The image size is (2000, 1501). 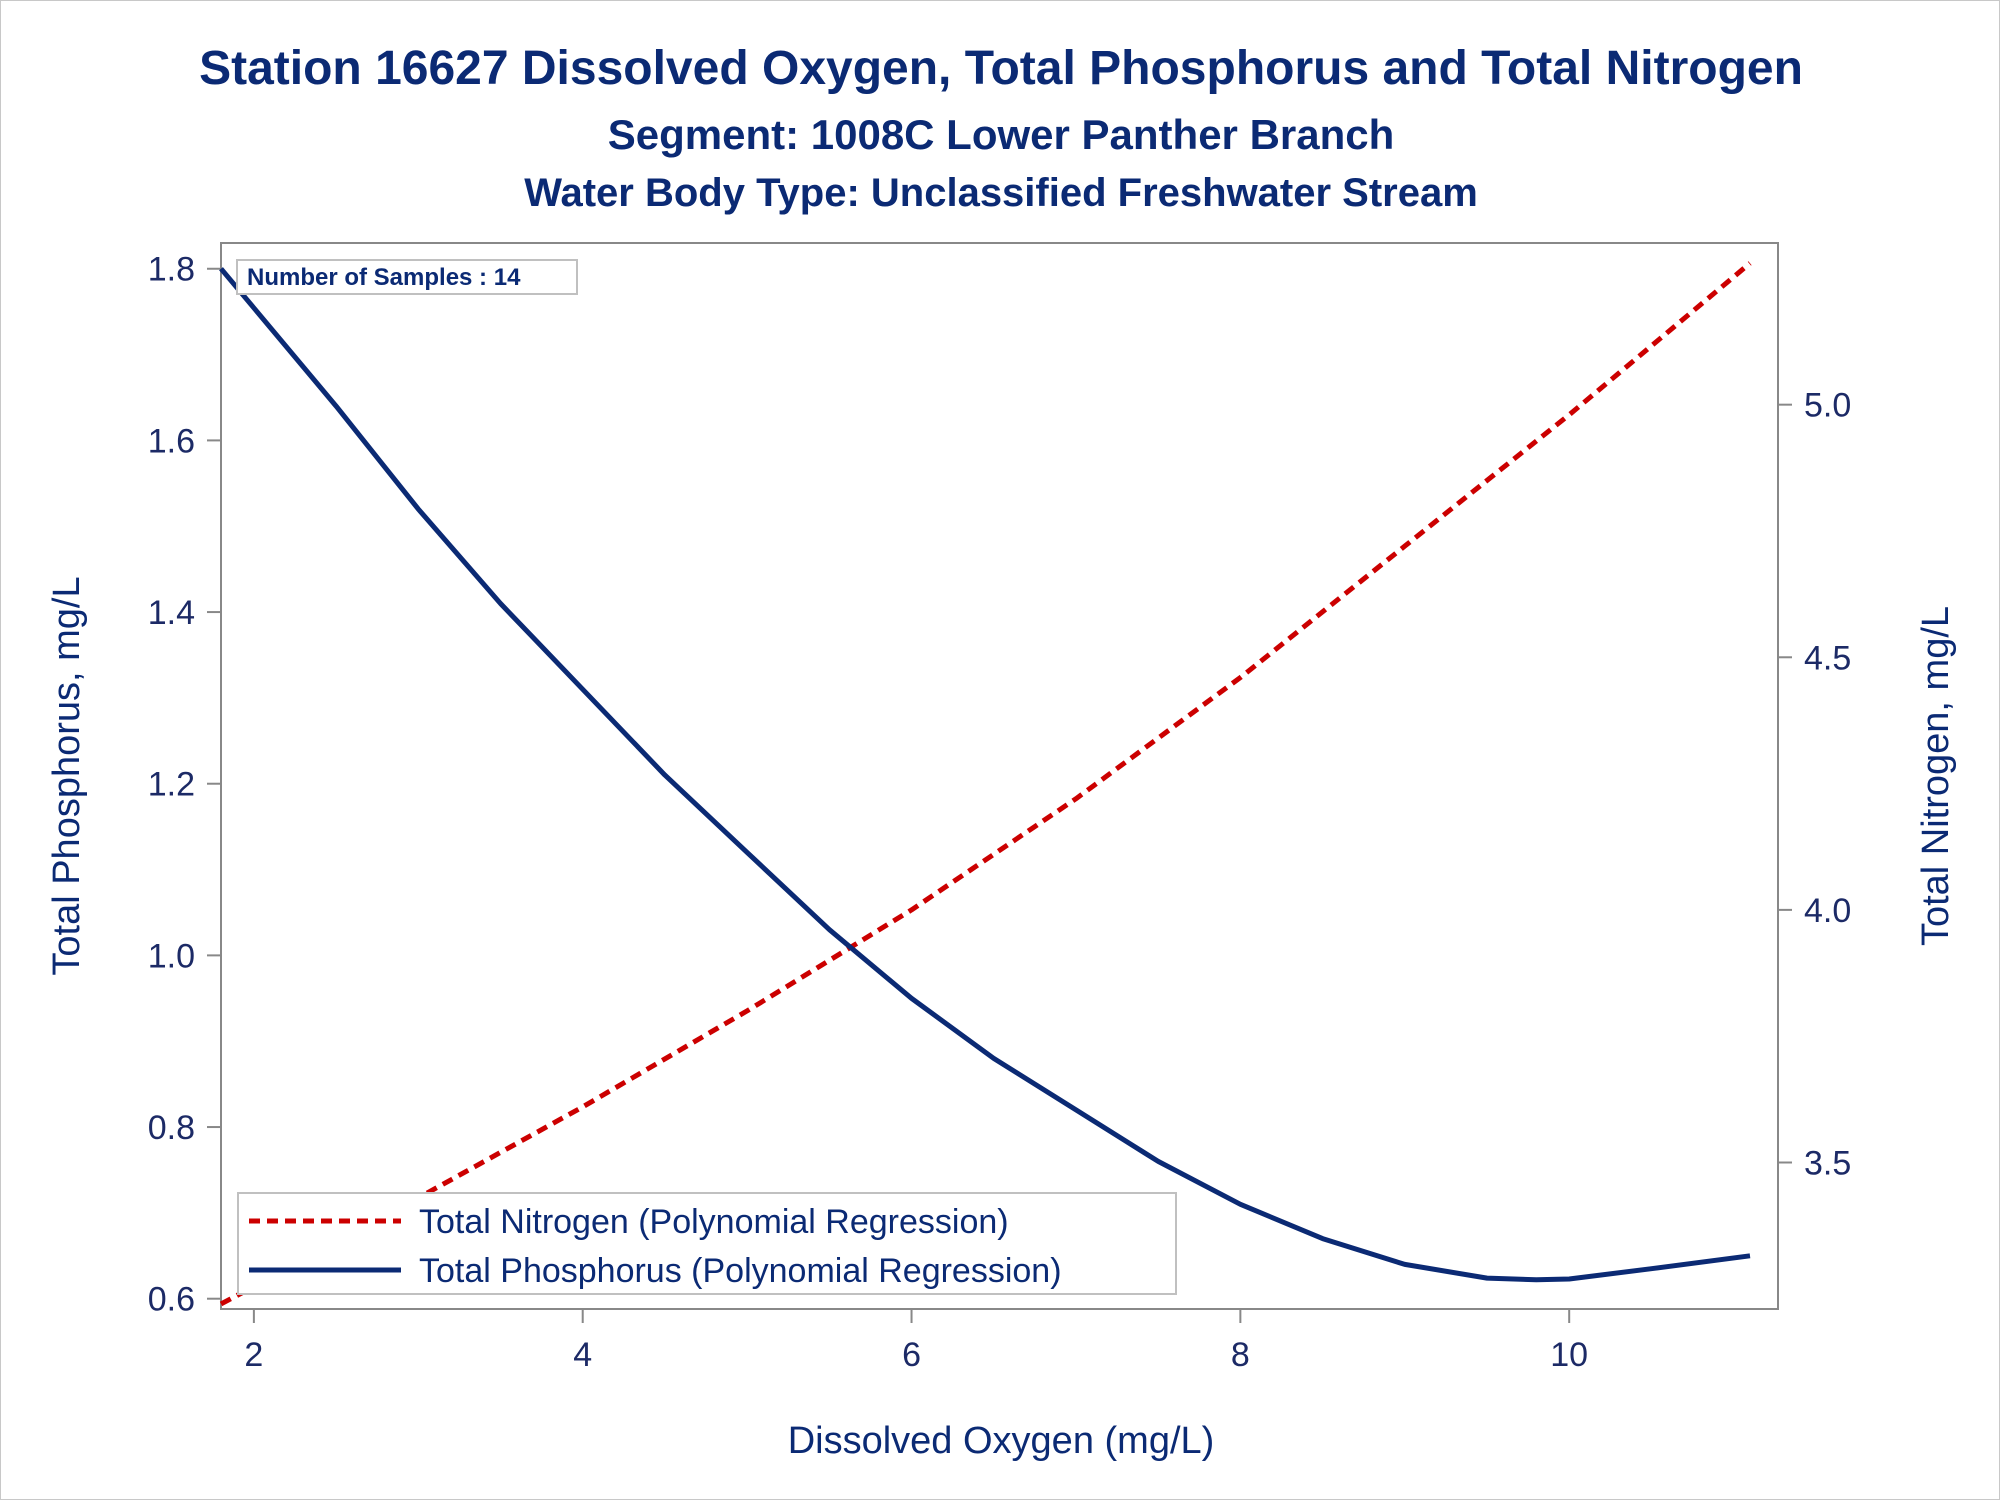 What do you see at coordinates (1814, 784) in the screenshot?
I see `right-axis: 3.5 4.0 4.5 5.0` at bounding box center [1814, 784].